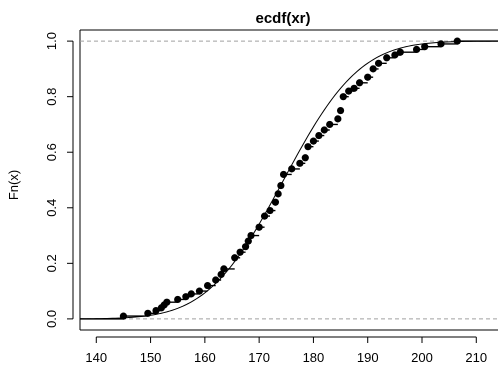  I want to click on x-tick-label: 200, so click(422, 357).